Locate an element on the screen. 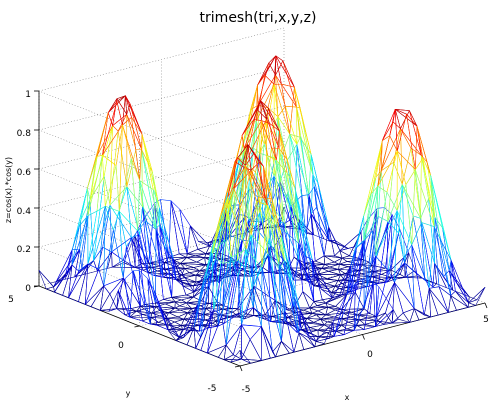 The image size is (501, 404). x-tick-neg5: -5 is located at coordinates (246, 390).